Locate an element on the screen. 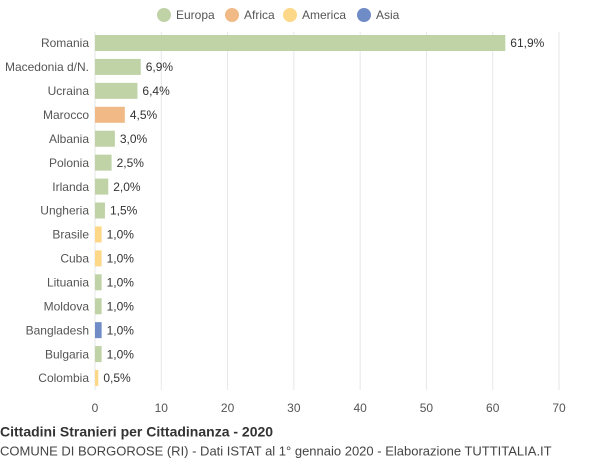 The image size is (600, 460). value-label: 1,5% is located at coordinates (124, 211).